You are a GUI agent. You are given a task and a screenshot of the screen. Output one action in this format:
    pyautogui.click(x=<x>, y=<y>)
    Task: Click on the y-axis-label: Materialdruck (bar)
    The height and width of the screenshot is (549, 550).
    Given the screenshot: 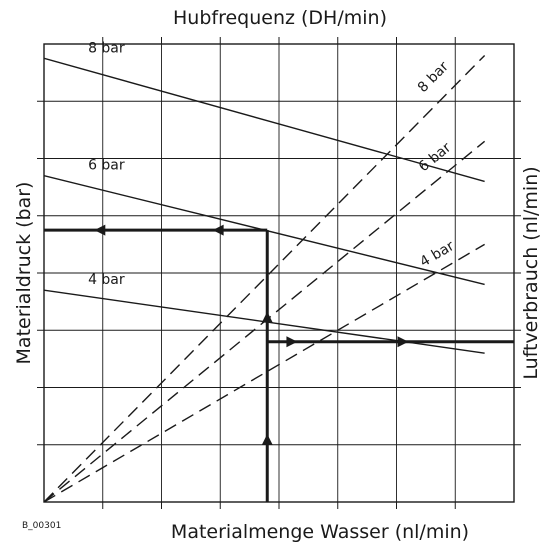 What is the action you would take?
    pyautogui.click(x=24, y=273)
    